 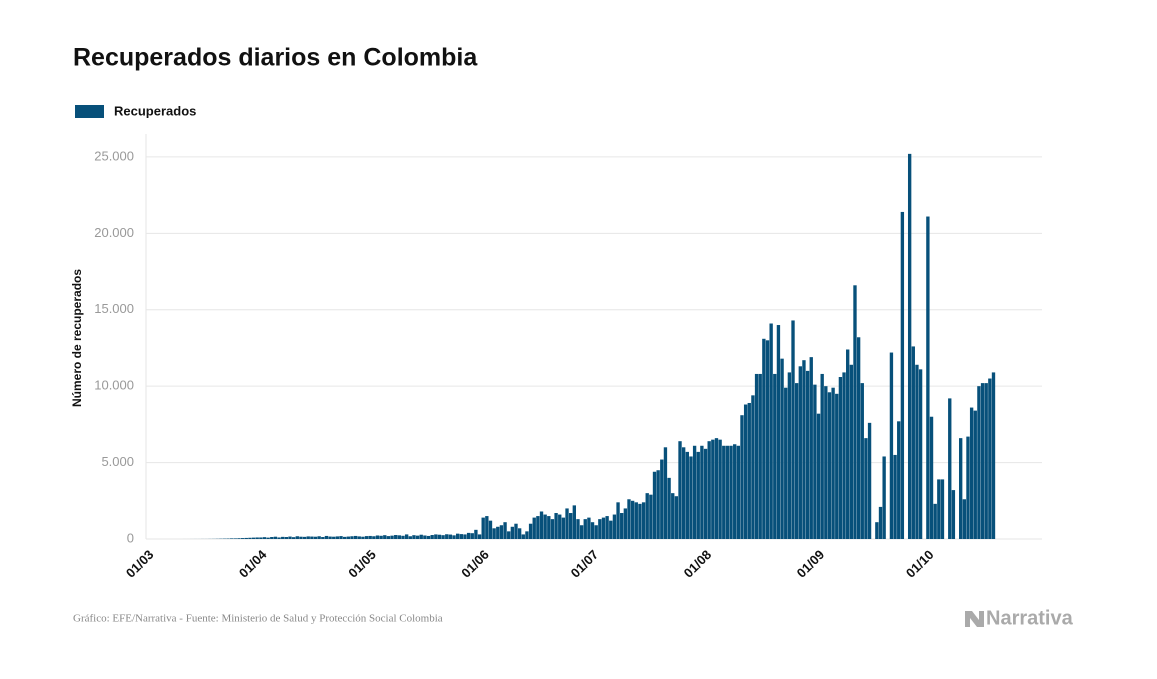 What do you see at coordinates (155, 110) in the screenshot?
I see `legend-label: Recuperados` at bounding box center [155, 110].